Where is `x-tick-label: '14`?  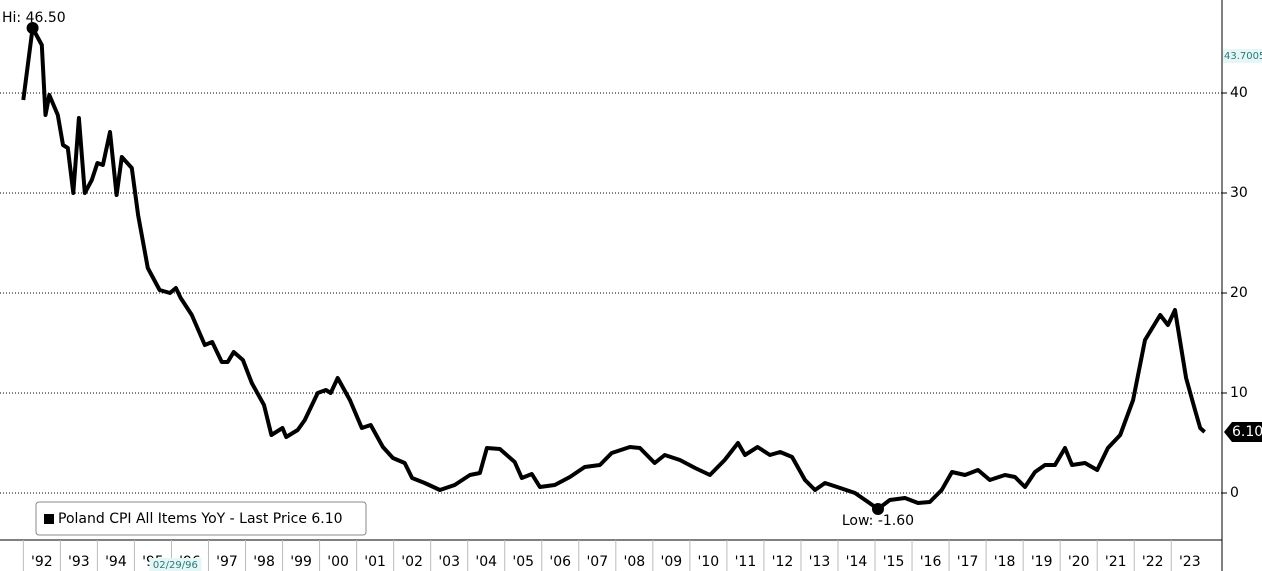 x-tick-label: '14 is located at coordinates (857, 562).